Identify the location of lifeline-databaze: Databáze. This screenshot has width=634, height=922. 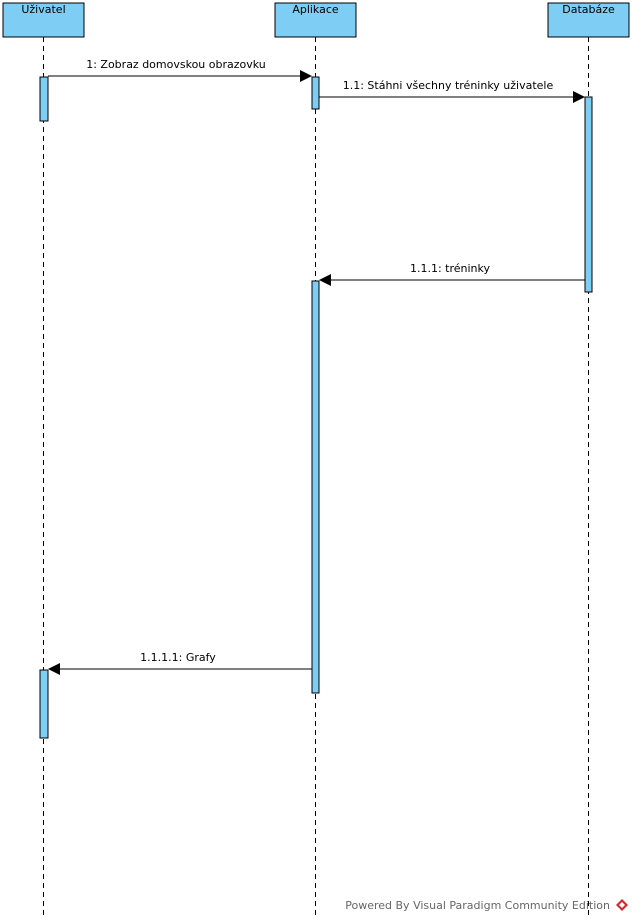
(588, 460).